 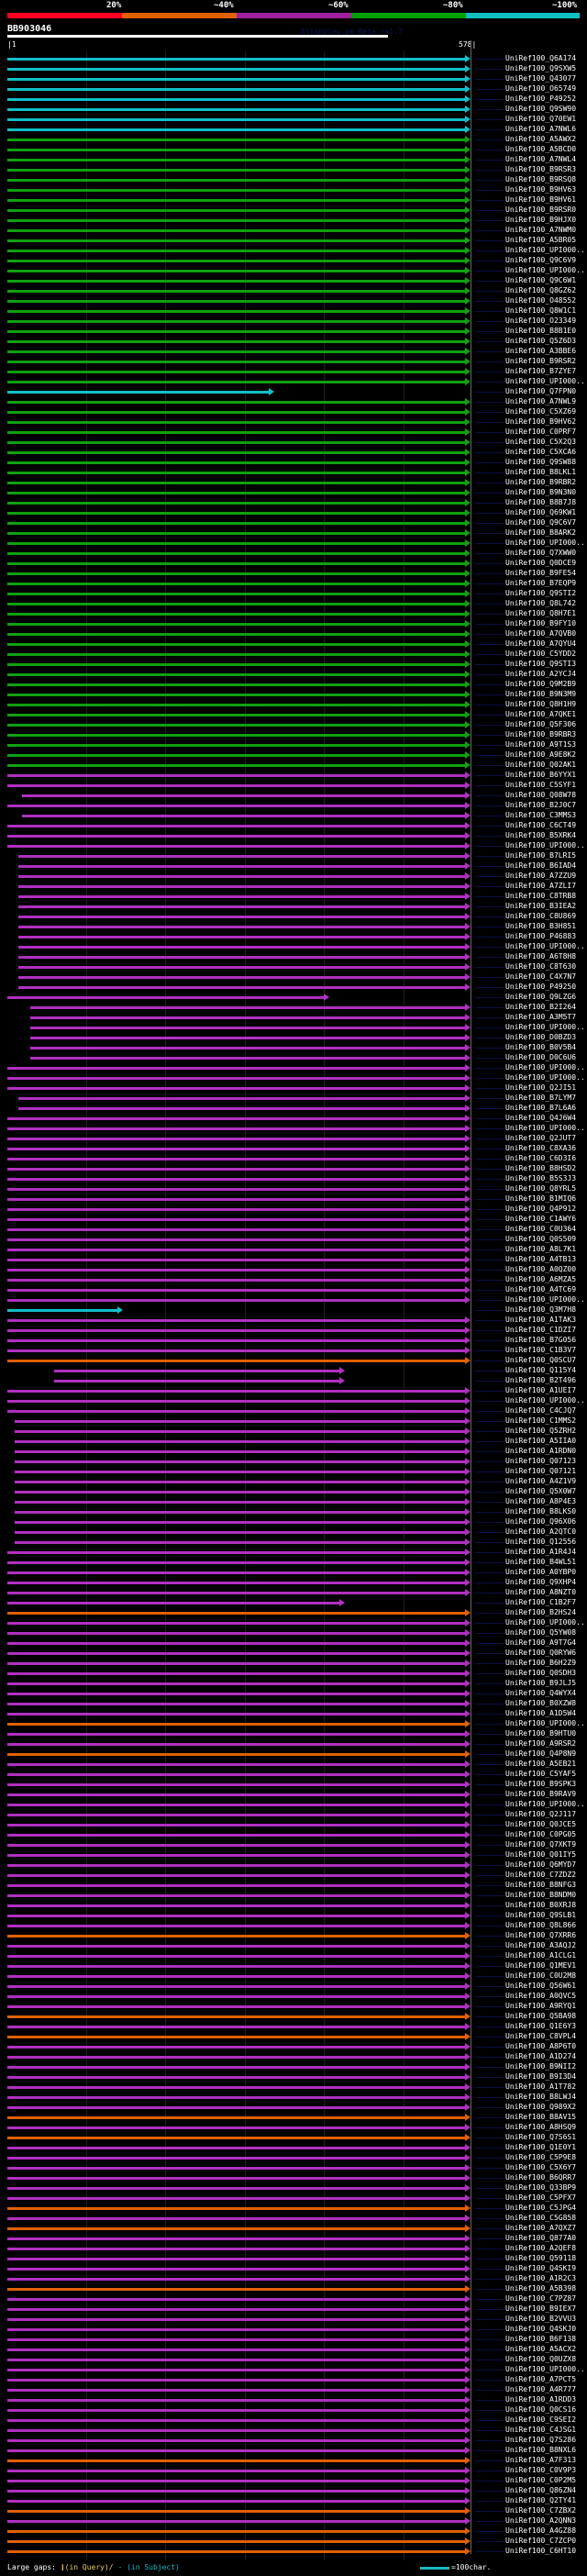 I want to click on hit-label: UniRef100_B9N3M9, so click(x=541, y=694).